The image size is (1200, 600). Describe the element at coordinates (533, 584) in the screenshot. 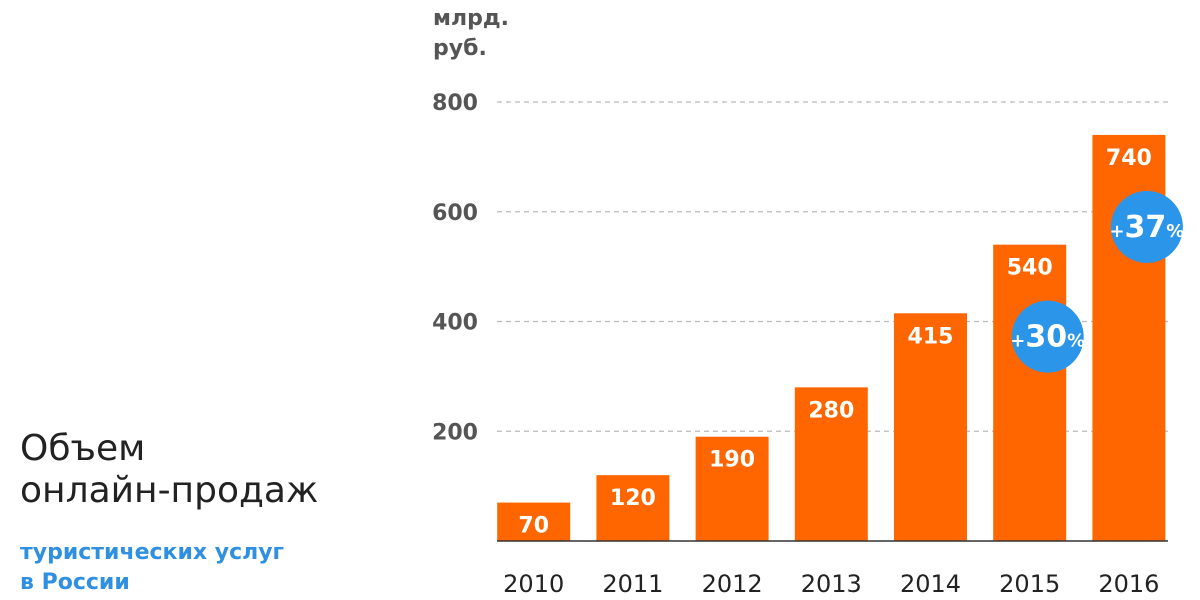

I see `x-tick-label-2010: 2010` at that location.